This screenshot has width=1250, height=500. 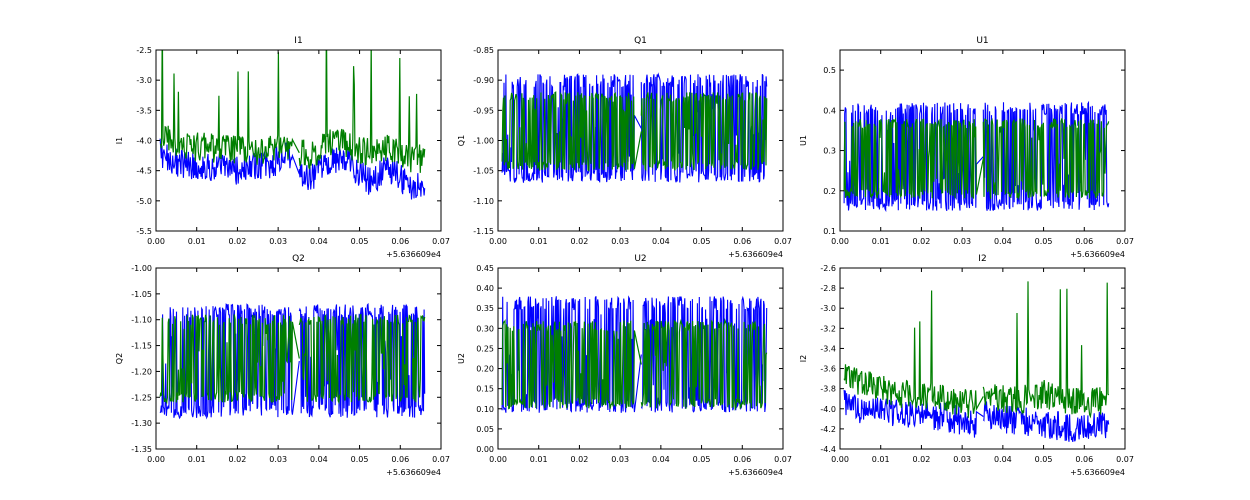 I want to click on y-tick-label: -1.30, so click(x=141, y=423).